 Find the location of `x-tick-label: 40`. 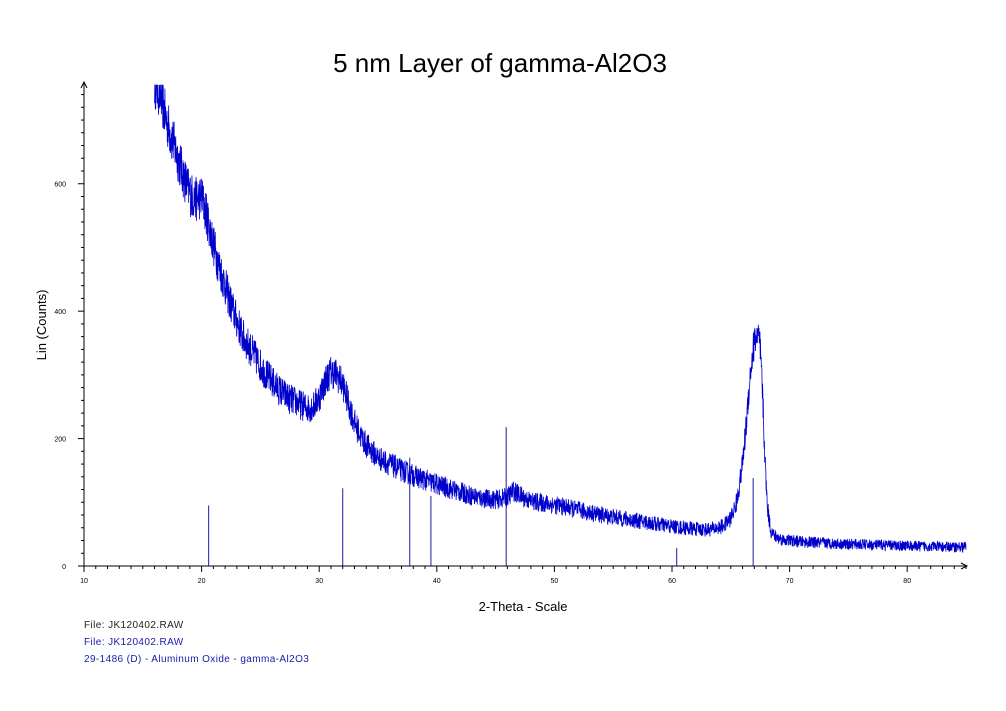

x-tick-label: 40 is located at coordinates (437, 581).